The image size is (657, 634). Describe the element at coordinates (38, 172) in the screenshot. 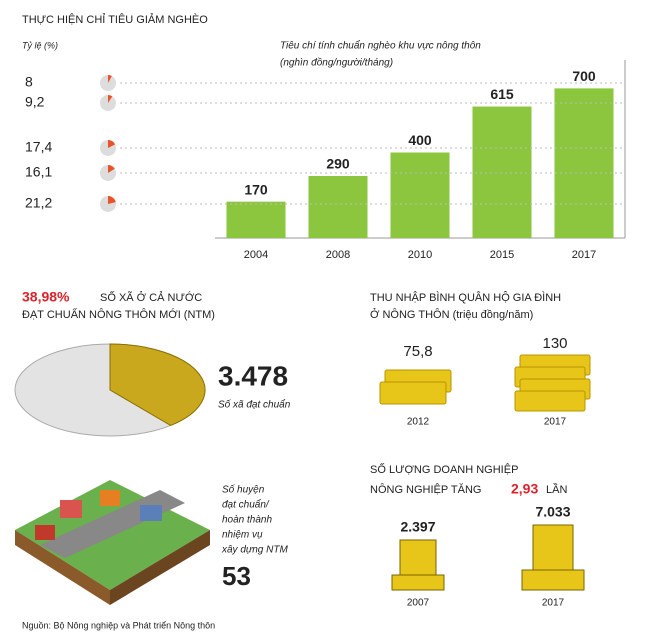

I see `rate-label: 16,1` at that location.